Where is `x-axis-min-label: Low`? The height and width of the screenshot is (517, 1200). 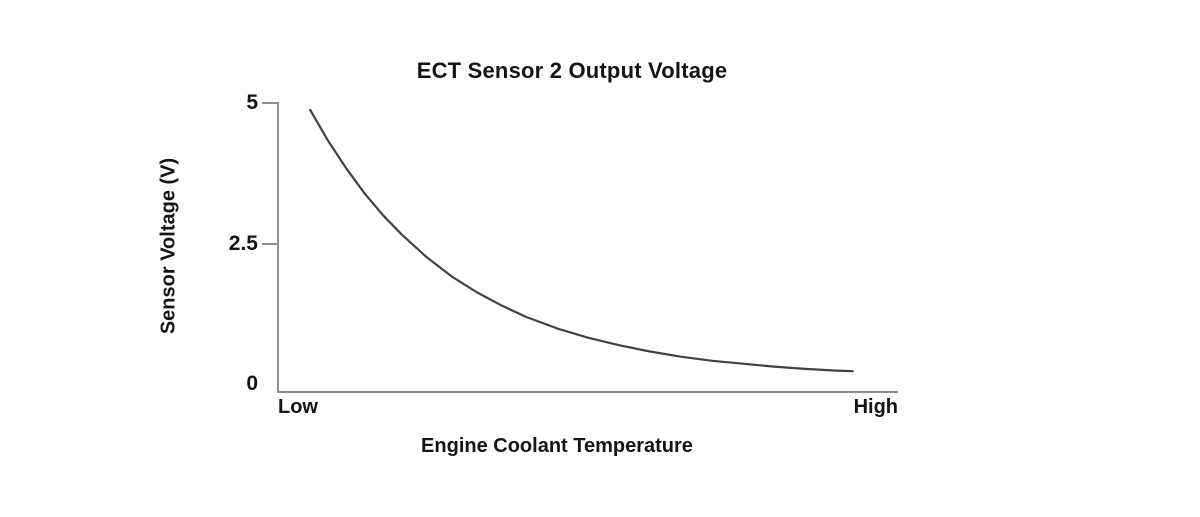 x-axis-min-label: Low is located at coordinates (298, 407).